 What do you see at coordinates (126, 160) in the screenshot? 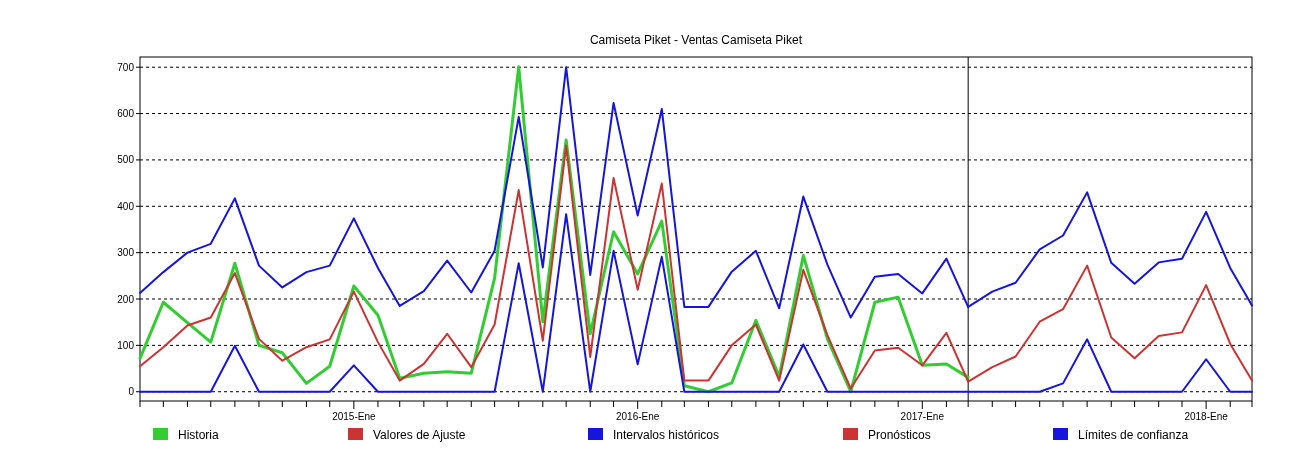
I see `y-tick-label: 500` at bounding box center [126, 160].